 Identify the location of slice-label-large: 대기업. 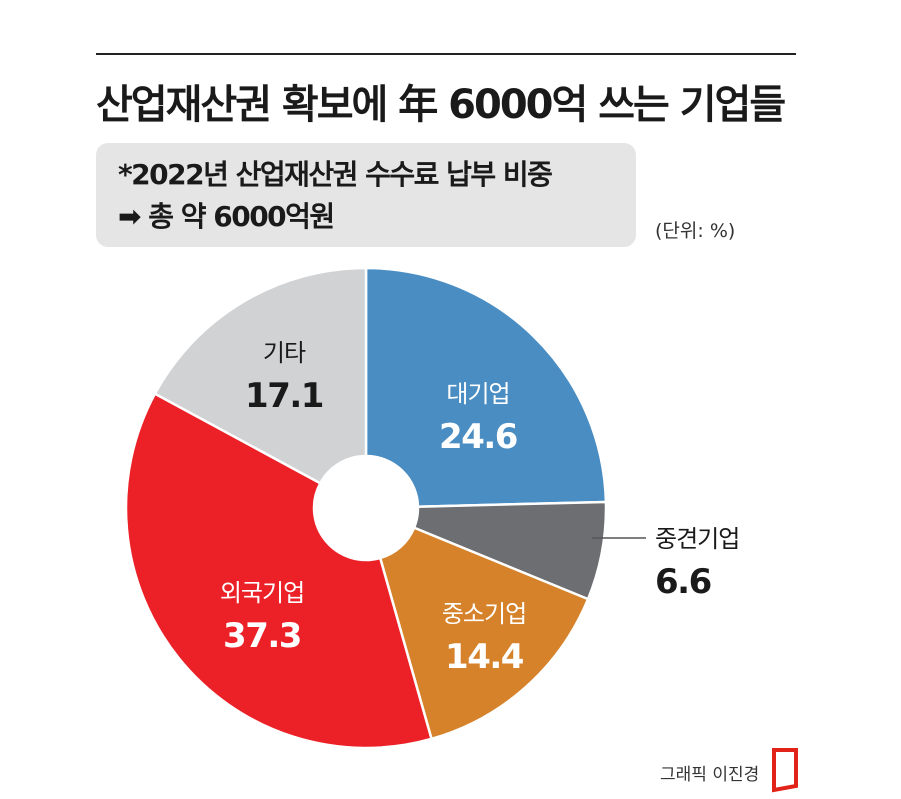
(477, 394).